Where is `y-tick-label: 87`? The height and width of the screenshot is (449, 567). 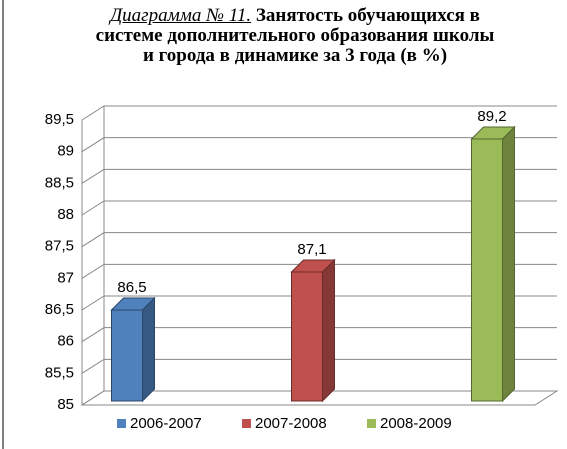 y-tick-label: 87 is located at coordinates (65, 277).